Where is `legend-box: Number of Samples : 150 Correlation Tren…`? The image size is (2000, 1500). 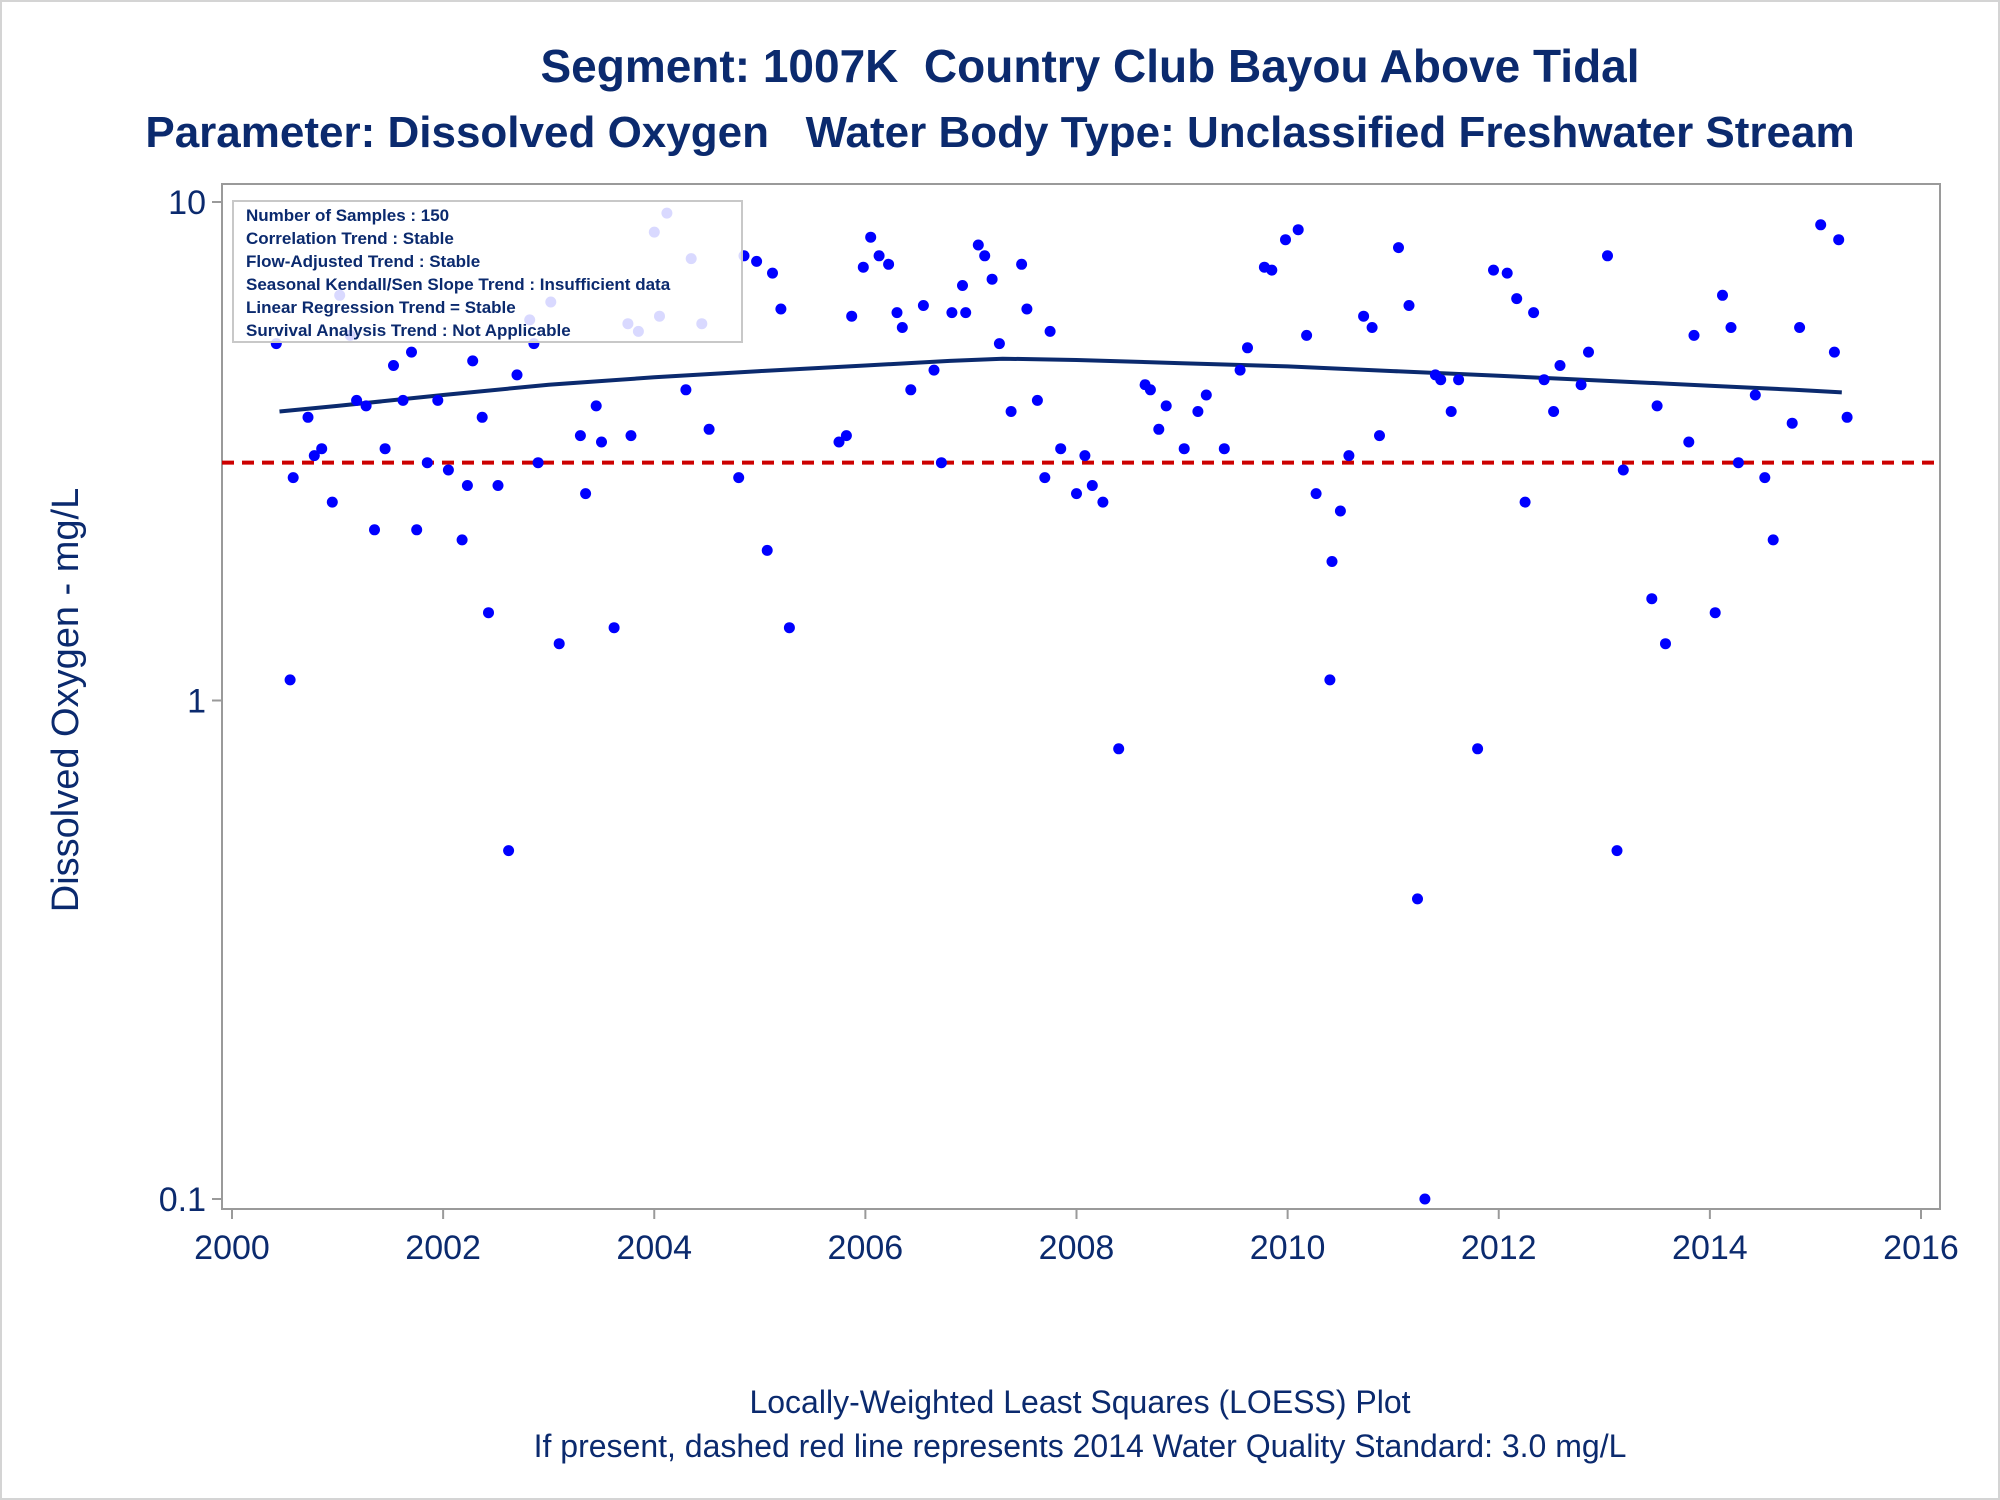 legend-box: Number of Samples : 150 Correlation Tren… is located at coordinates (487, 271).